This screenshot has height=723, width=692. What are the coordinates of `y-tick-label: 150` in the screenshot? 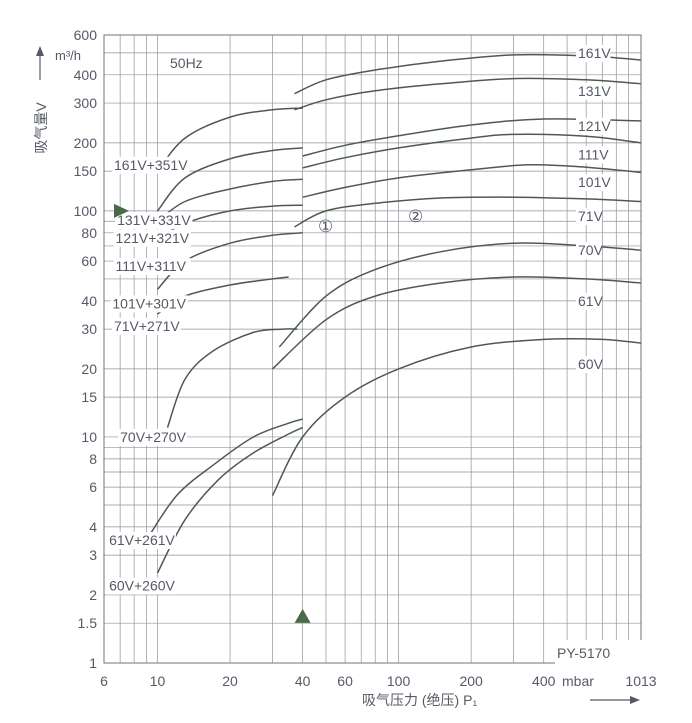 It's located at (86, 171).